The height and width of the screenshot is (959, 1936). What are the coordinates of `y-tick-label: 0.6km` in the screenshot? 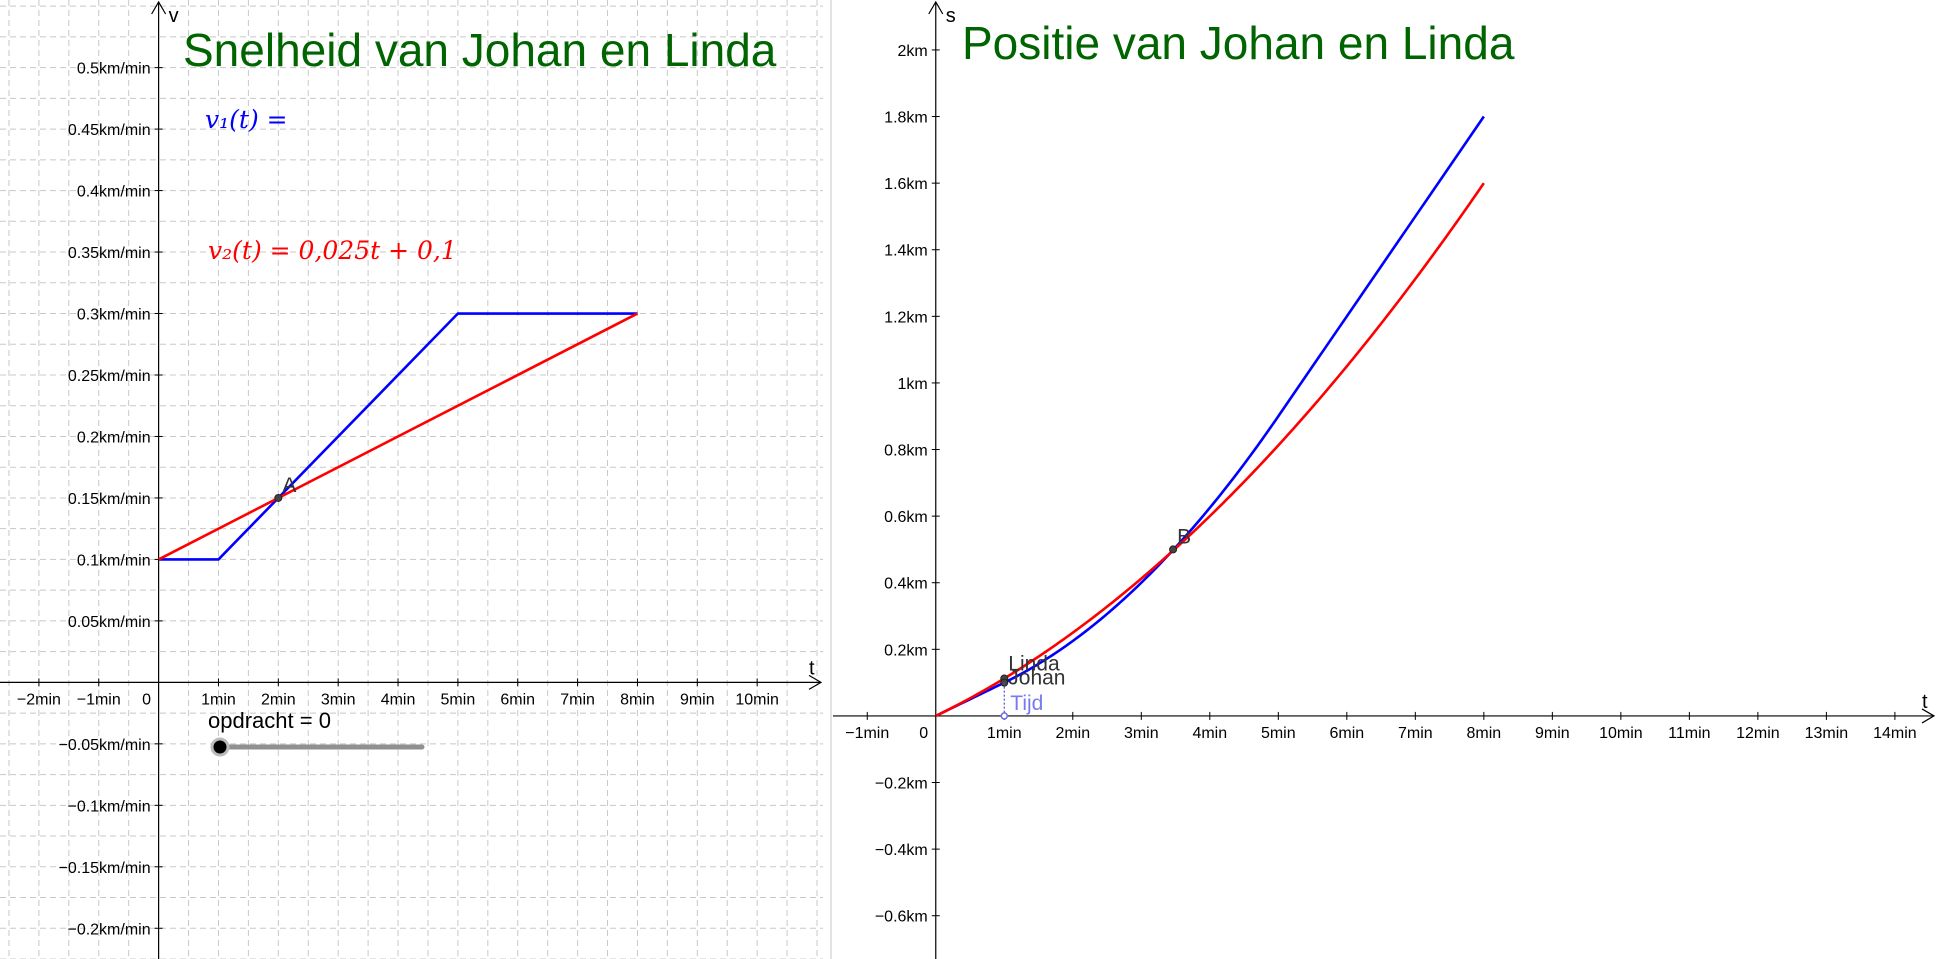 It's located at (906, 517).